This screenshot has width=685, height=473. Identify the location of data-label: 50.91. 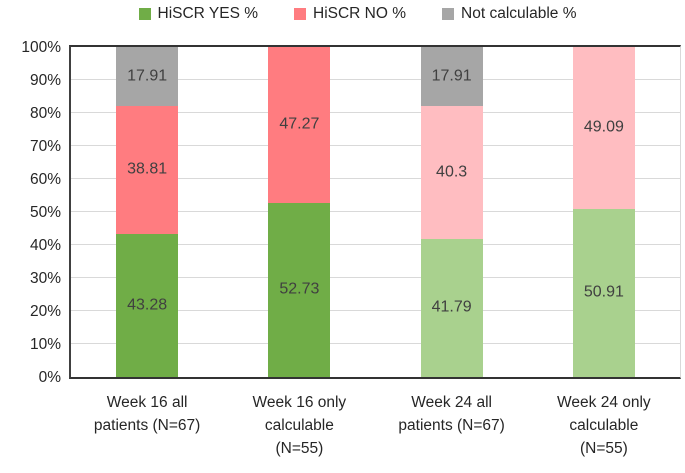
(603, 292).